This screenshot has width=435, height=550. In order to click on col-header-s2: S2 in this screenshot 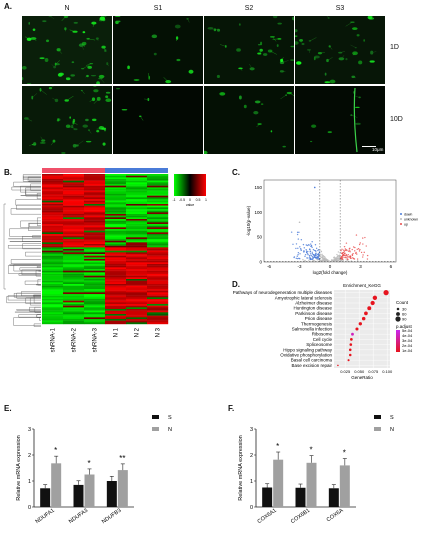, I will do `click(249, 8)`.